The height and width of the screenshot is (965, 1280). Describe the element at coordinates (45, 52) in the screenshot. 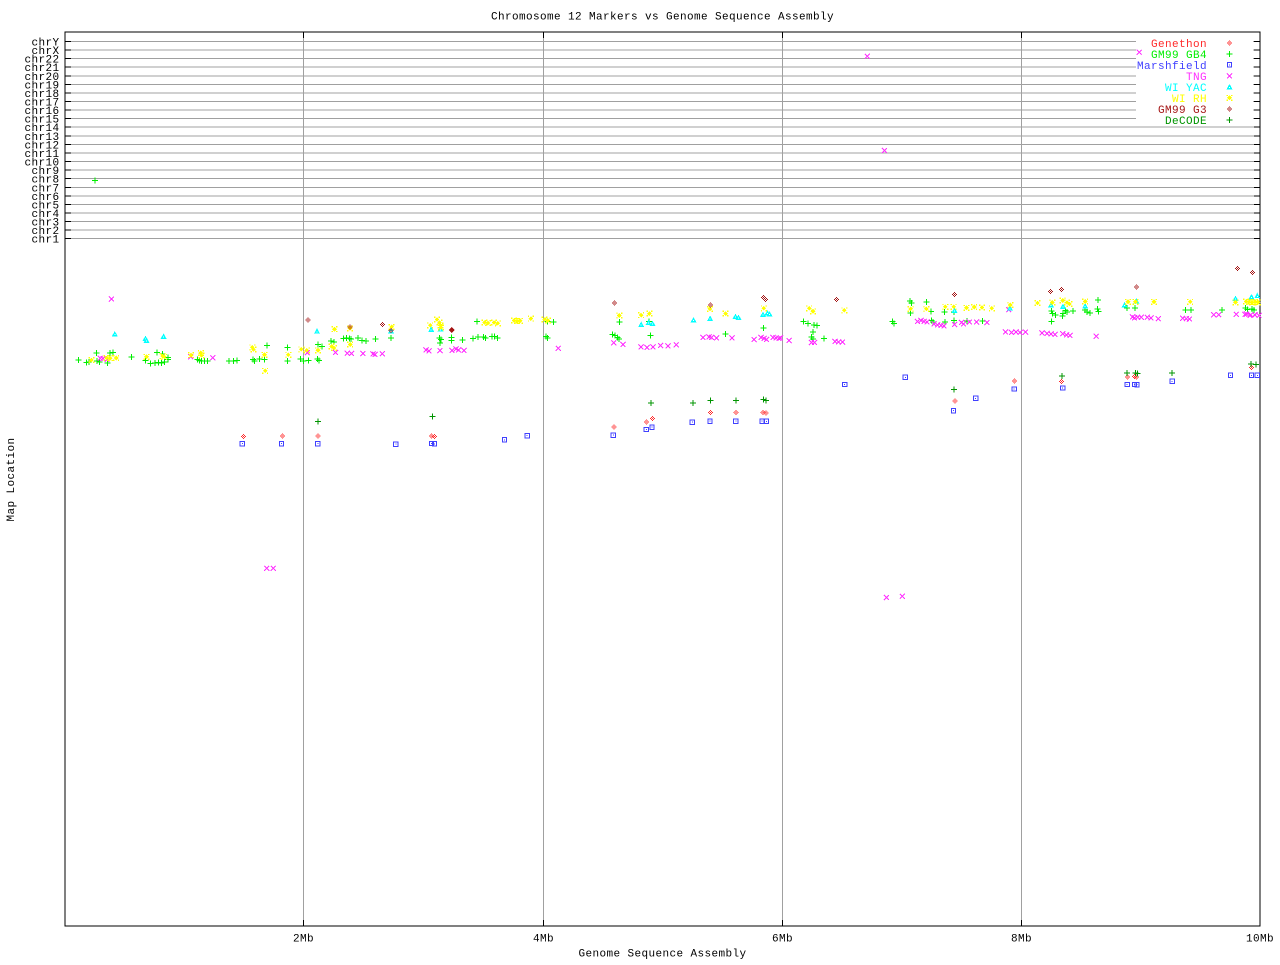

I see `svg-text: chrX` at that location.